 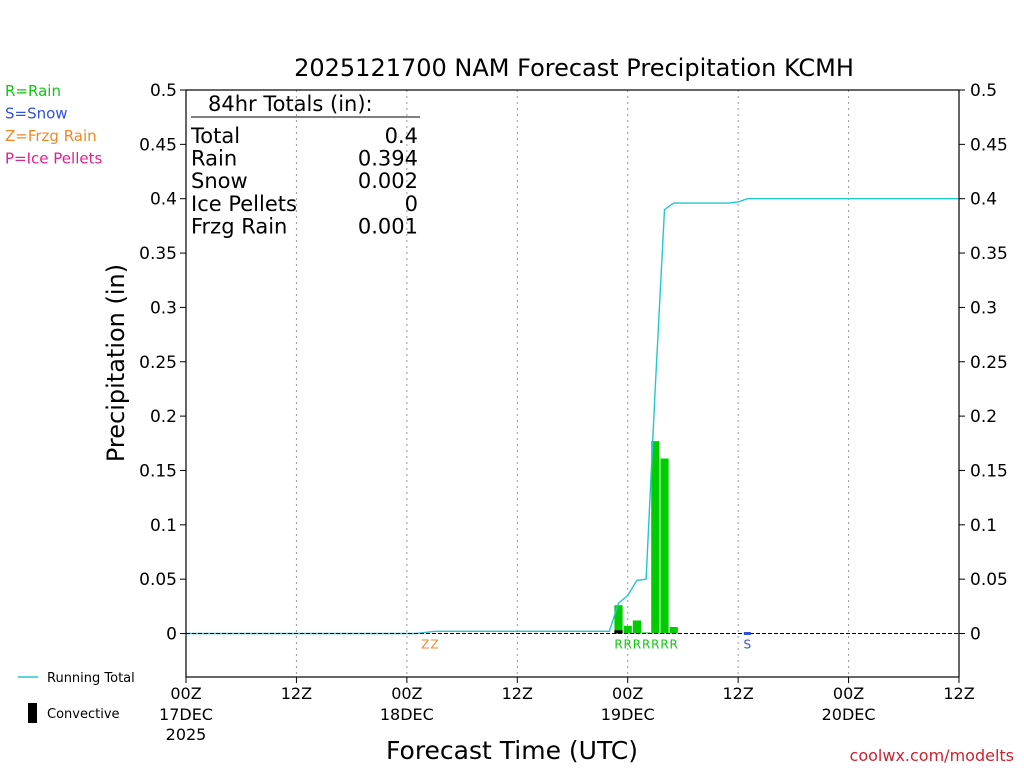 What do you see at coordinates (163, 308) in the screenshot?
I see `y-tick-label-left: 0.3` at bounding box center [163, 308].